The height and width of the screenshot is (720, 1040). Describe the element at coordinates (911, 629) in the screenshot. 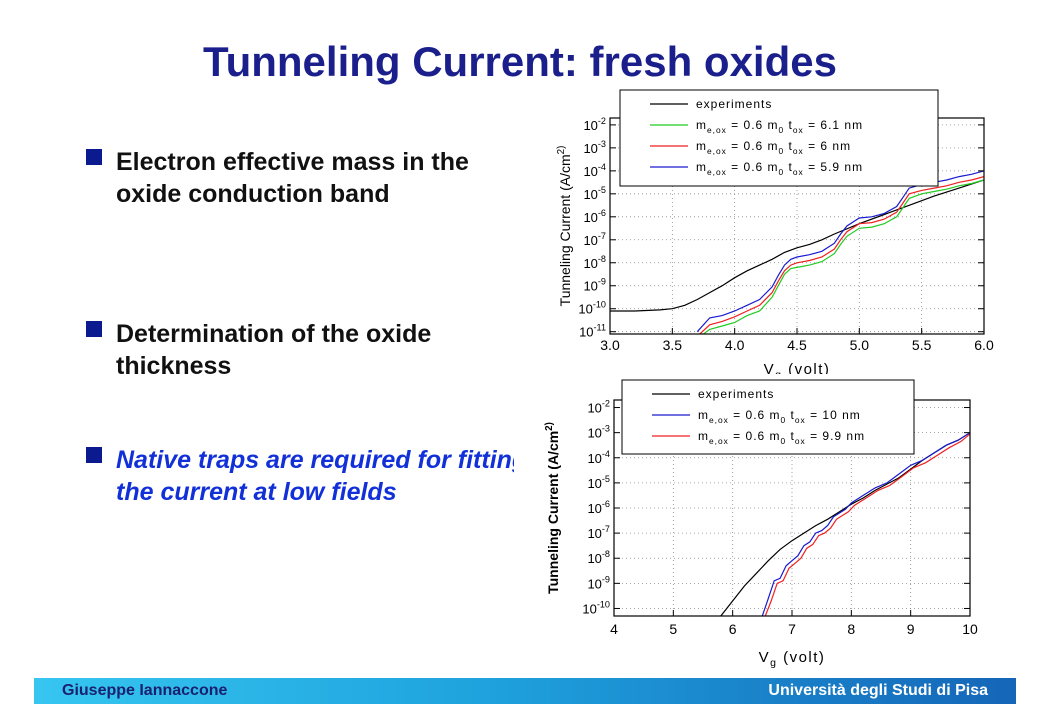

I see `x-tick-label: 9` at that location.